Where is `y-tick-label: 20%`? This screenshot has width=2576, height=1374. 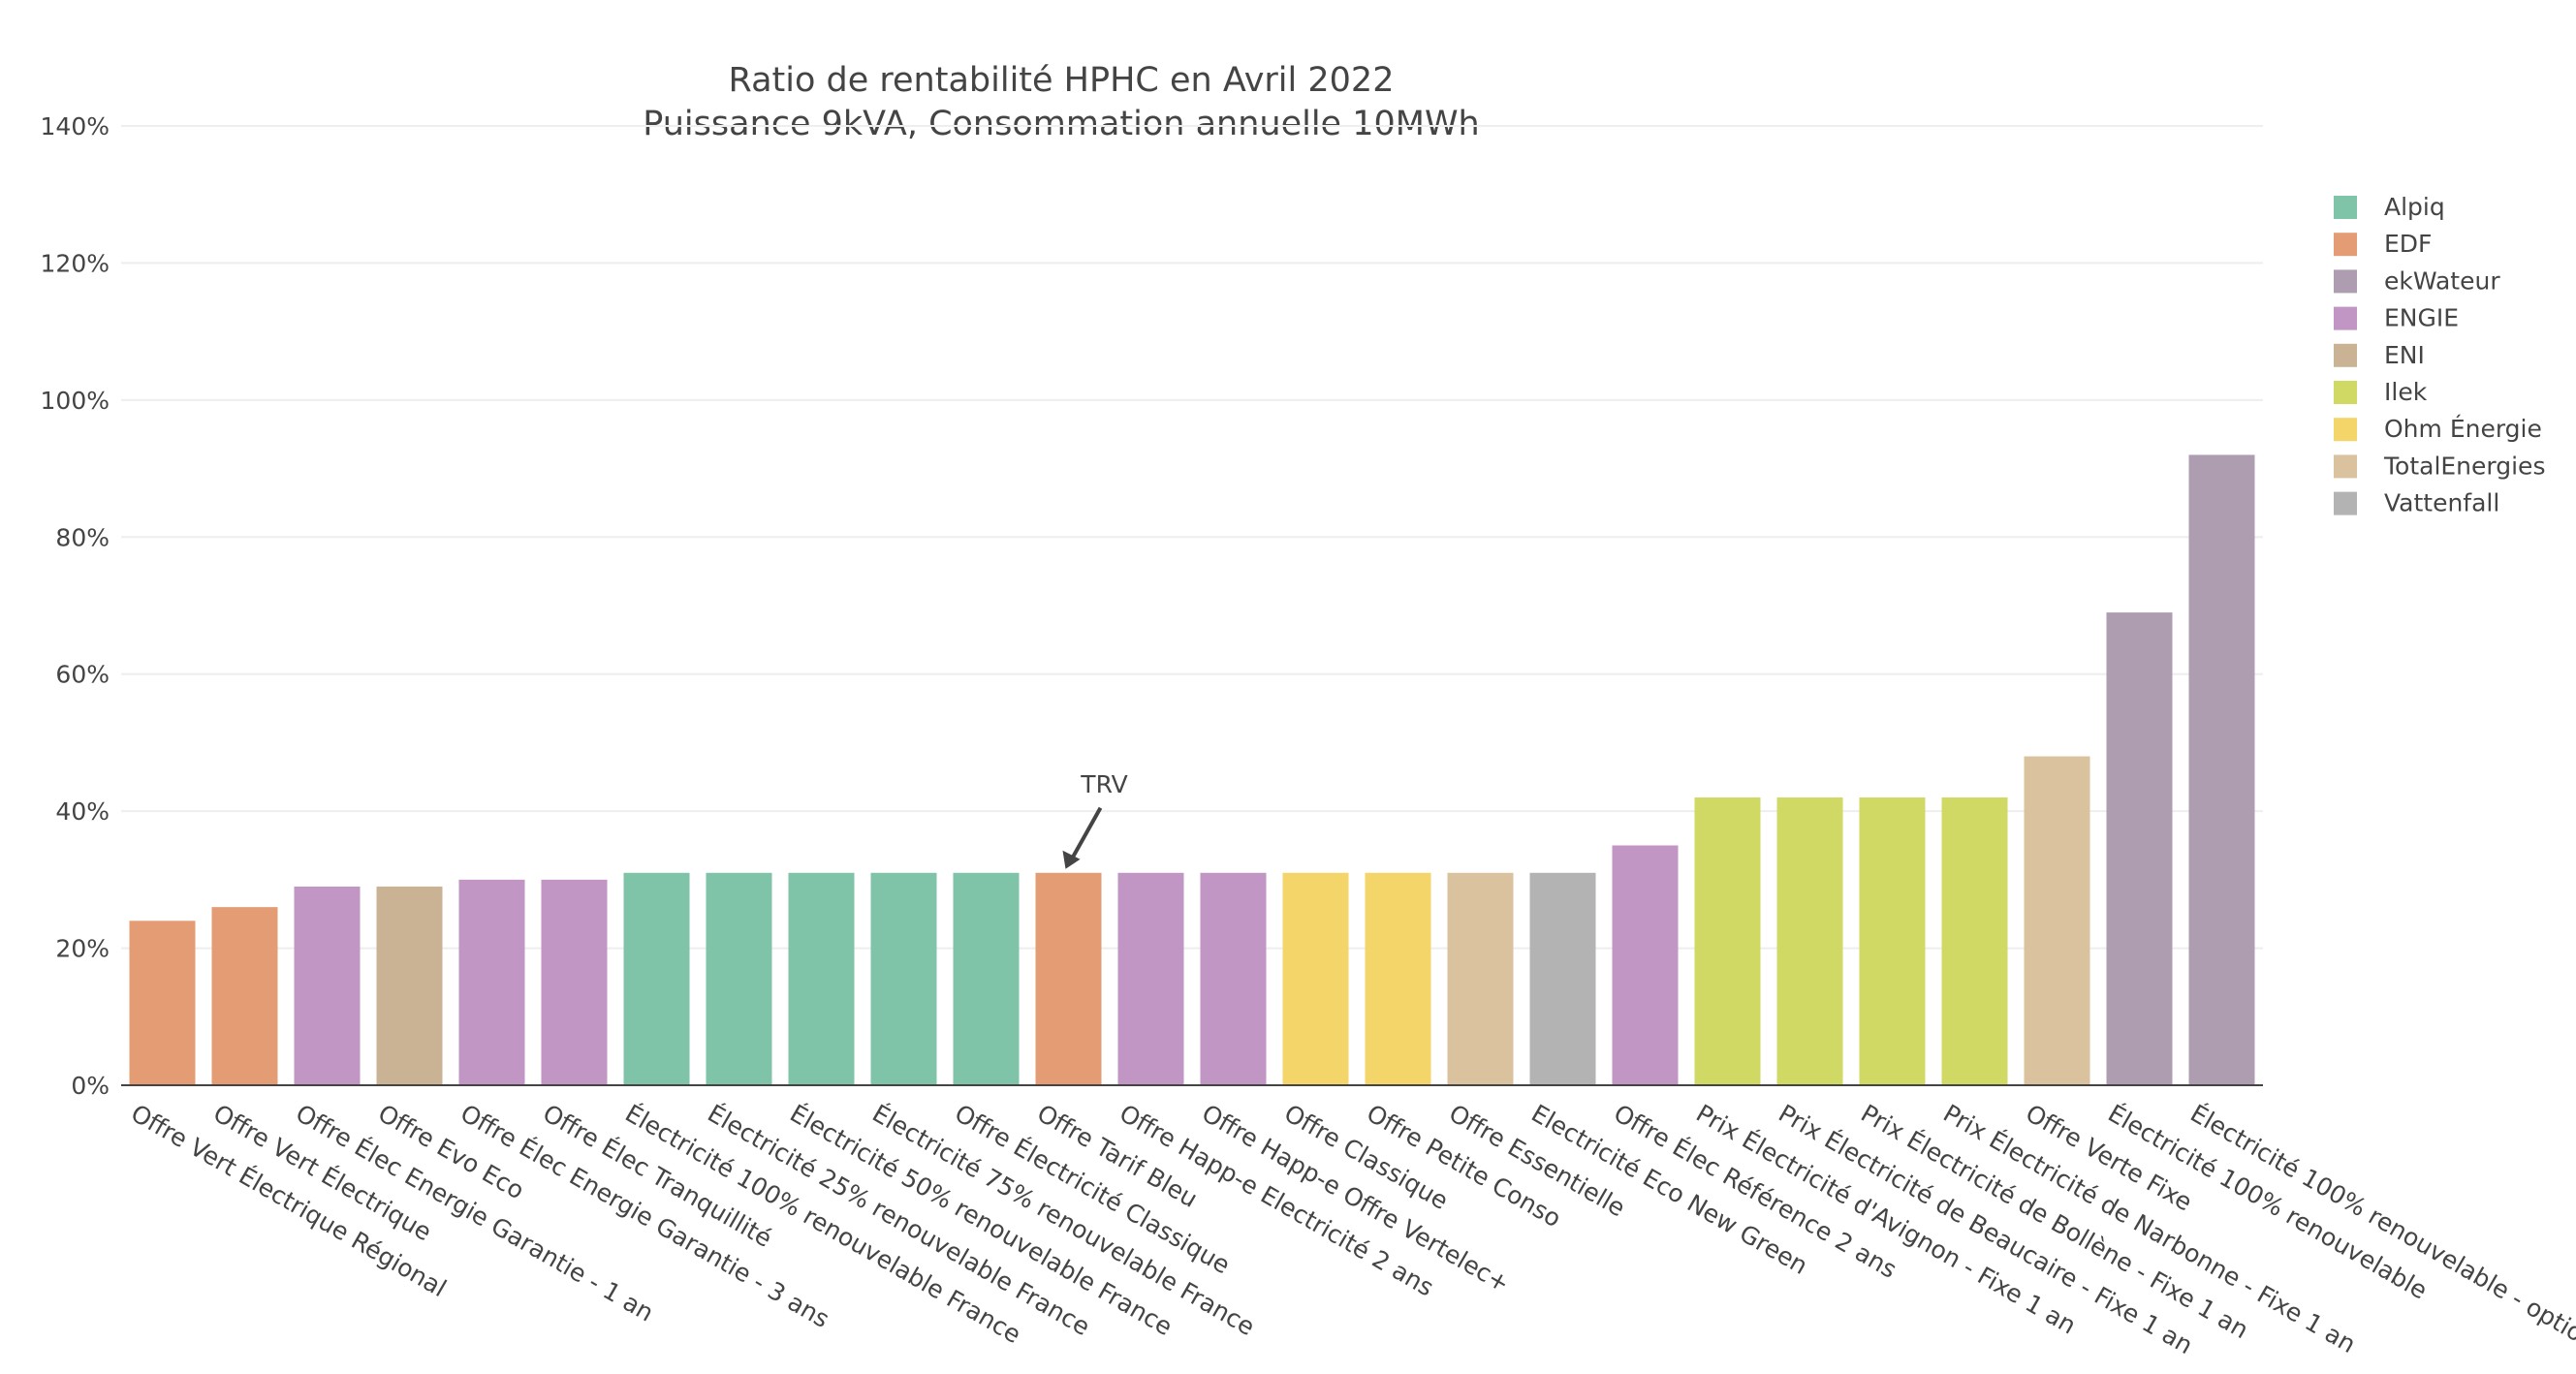 y-tick-label: 20% is located at coordinates (82, 949).